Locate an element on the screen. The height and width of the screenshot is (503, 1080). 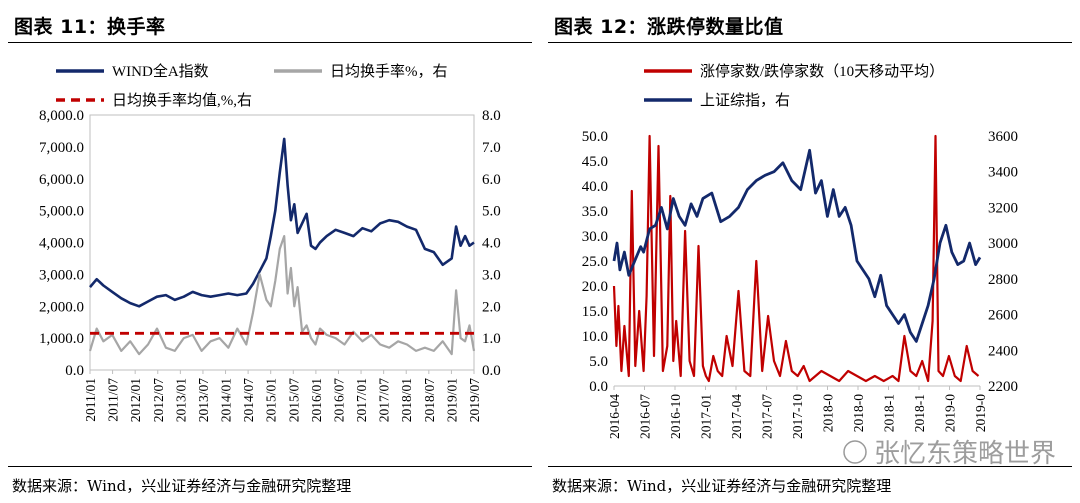
right-y-left-tick-label: 35.0 is located at coordinates (595, 212).